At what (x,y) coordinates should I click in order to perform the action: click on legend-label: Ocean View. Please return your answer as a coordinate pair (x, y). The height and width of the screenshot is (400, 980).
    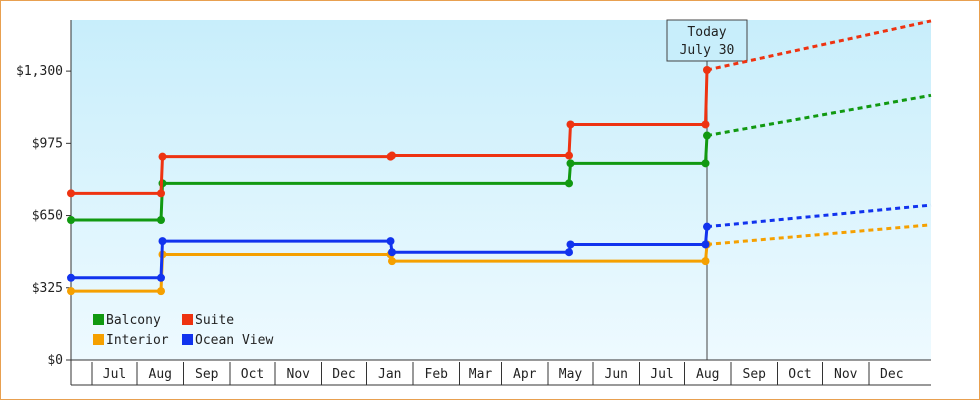
    Looking at the image, I should click on (234, 340).